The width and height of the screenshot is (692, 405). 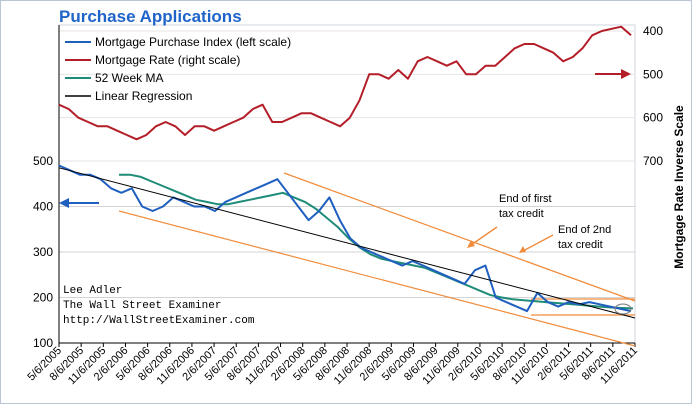 I want to click on chart-title: Purchase Applications, so click(x=150, y=16).